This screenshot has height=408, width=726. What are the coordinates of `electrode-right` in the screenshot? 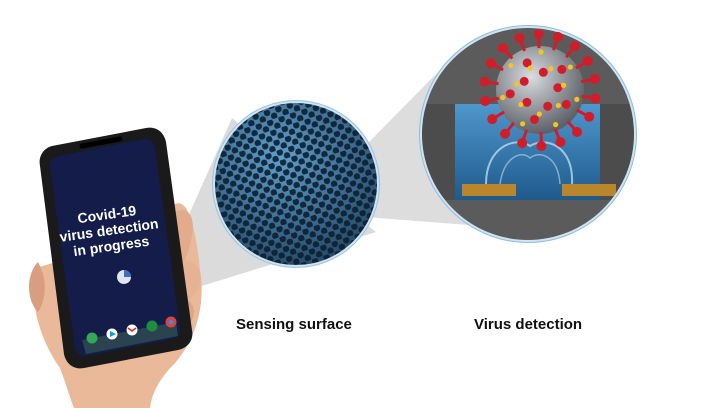 It's located at (589, 190).